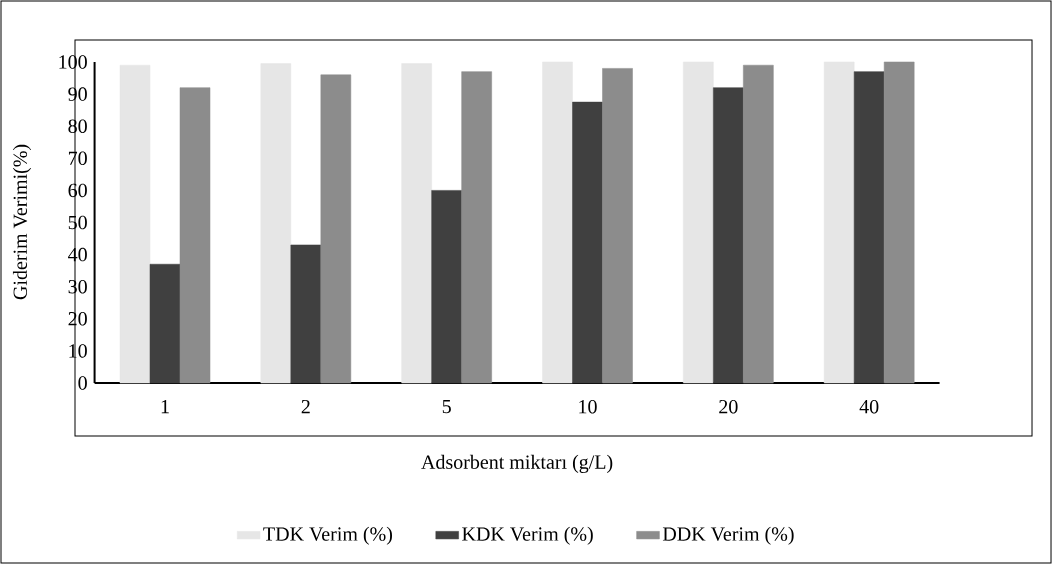 The height and width of the screenshot is (564, 1052). Describe the element at coordinates (77, 286) in the screenshot. I see `y-tick-label: 30` at that location.